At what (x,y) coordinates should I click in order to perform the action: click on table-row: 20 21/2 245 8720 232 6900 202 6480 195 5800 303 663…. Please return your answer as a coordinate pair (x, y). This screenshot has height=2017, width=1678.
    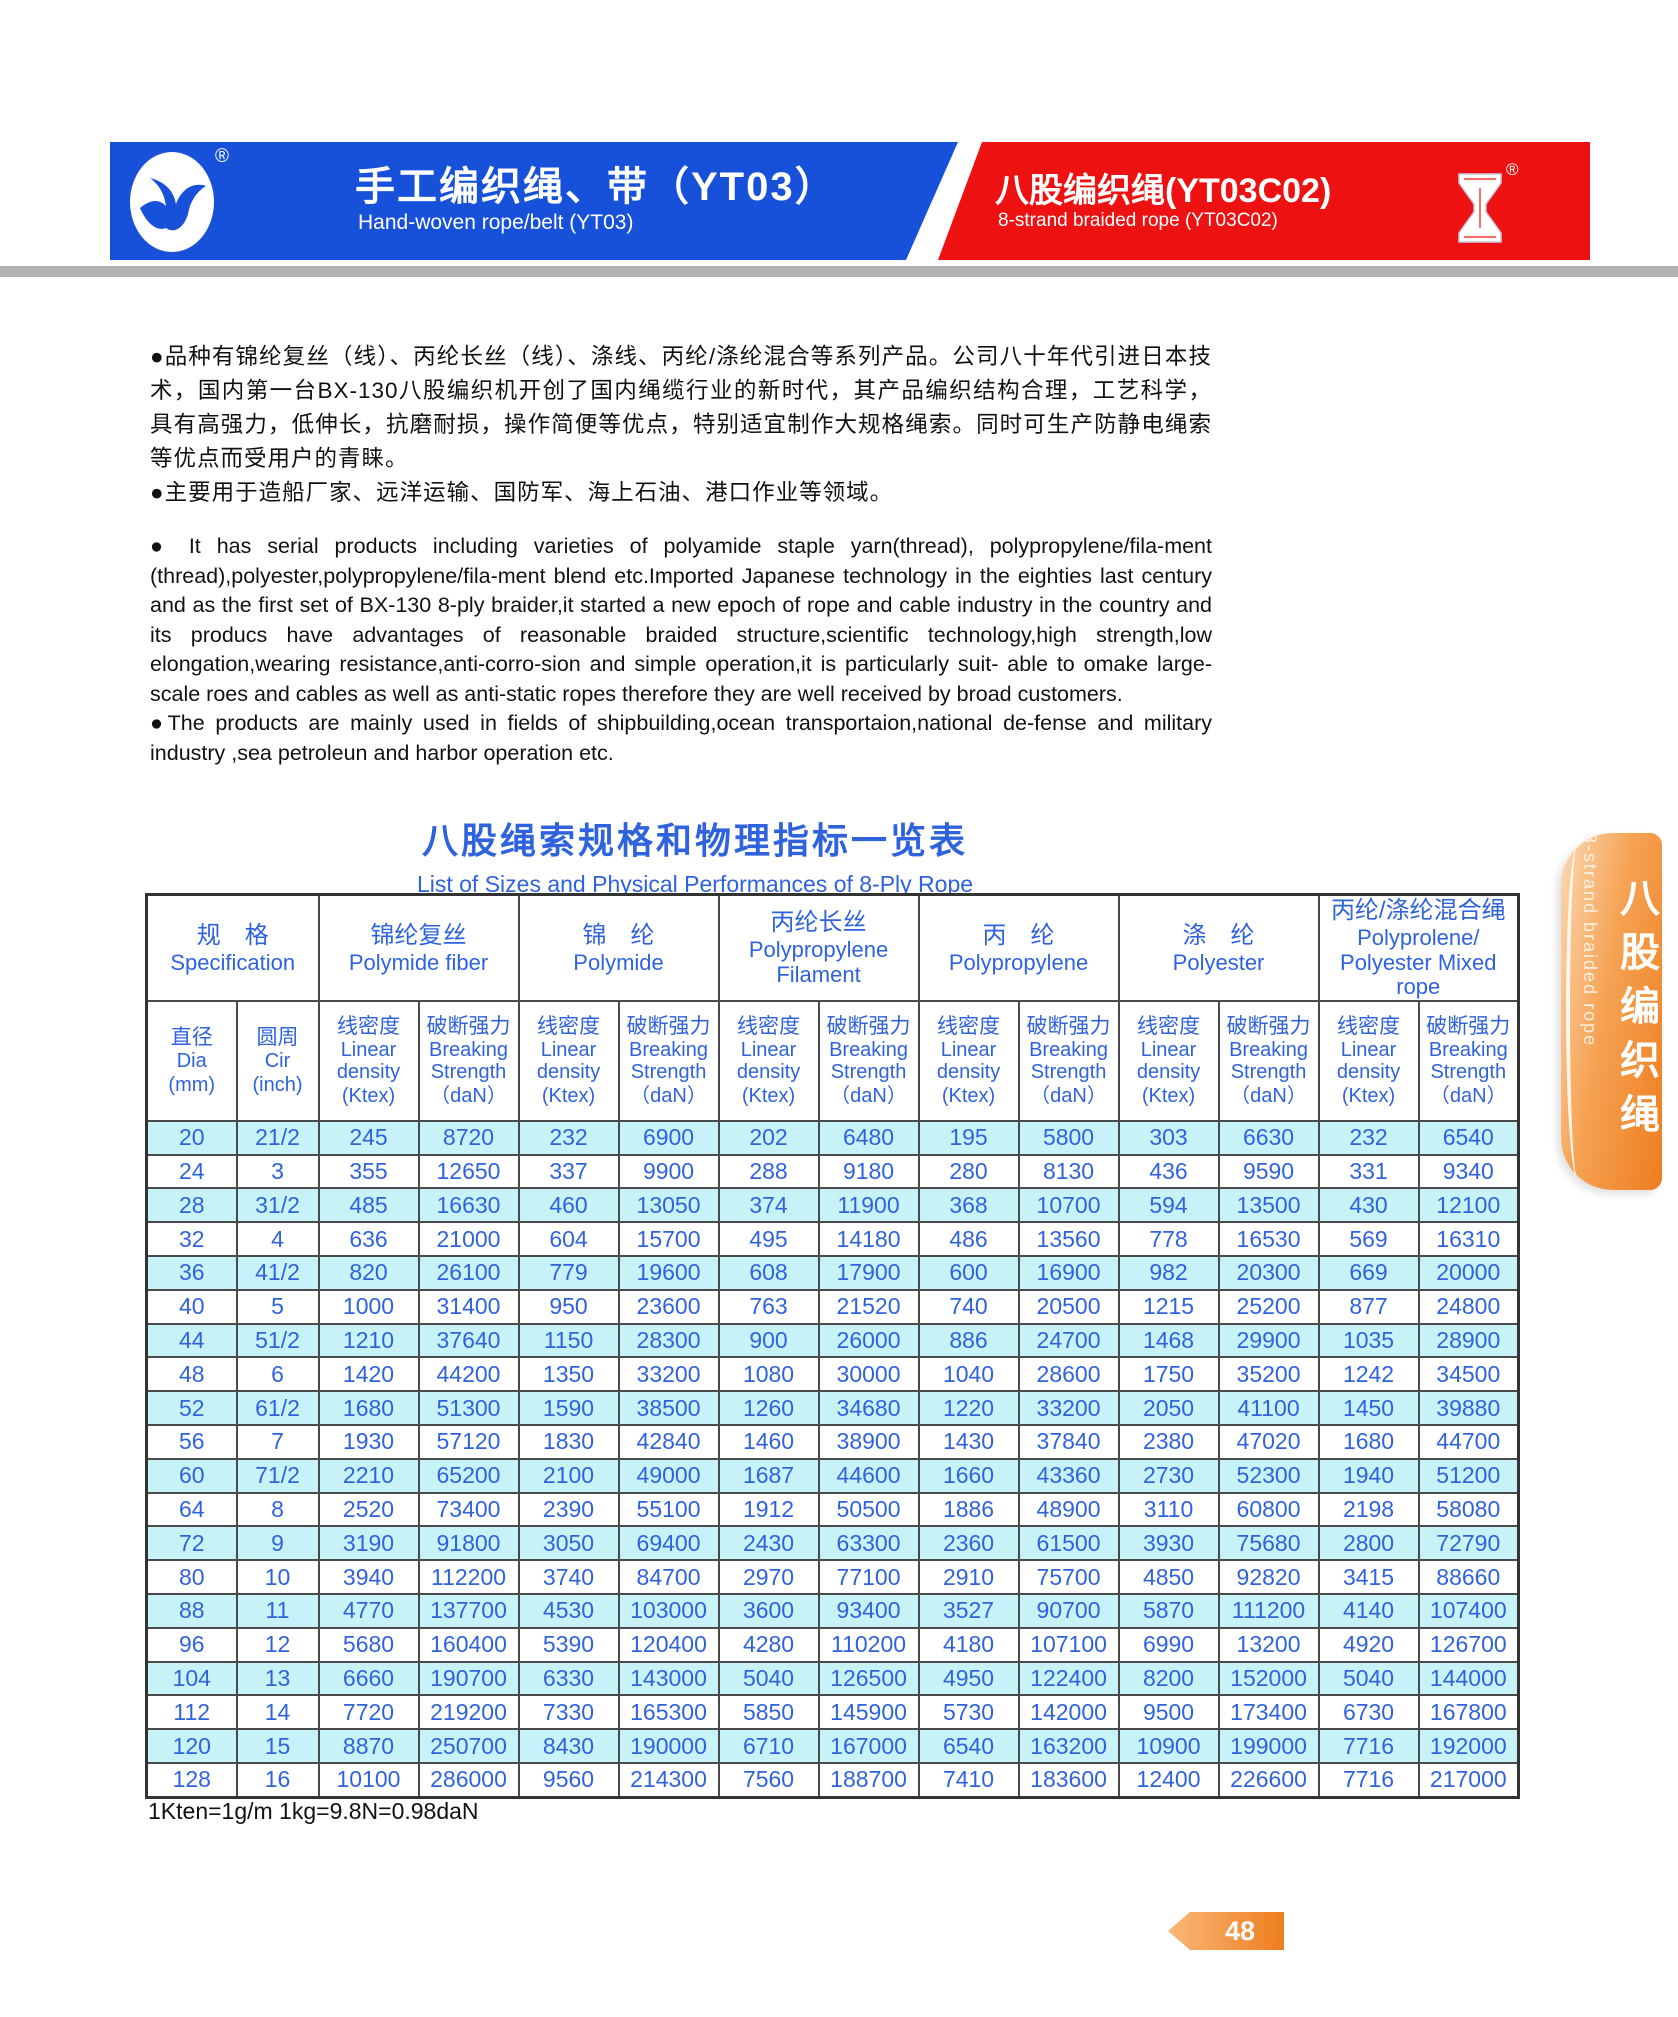
    Looking at the image, I should click on (832, 1137).